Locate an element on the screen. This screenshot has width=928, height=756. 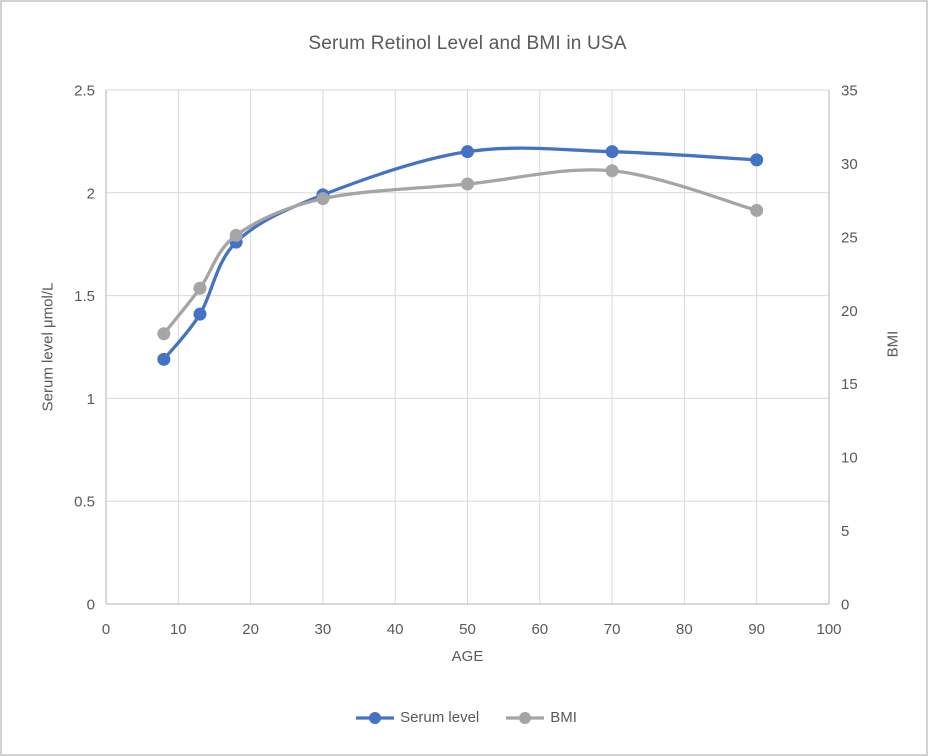
legend-item-serum-level: Serum level is located at coordinates (417, 717).